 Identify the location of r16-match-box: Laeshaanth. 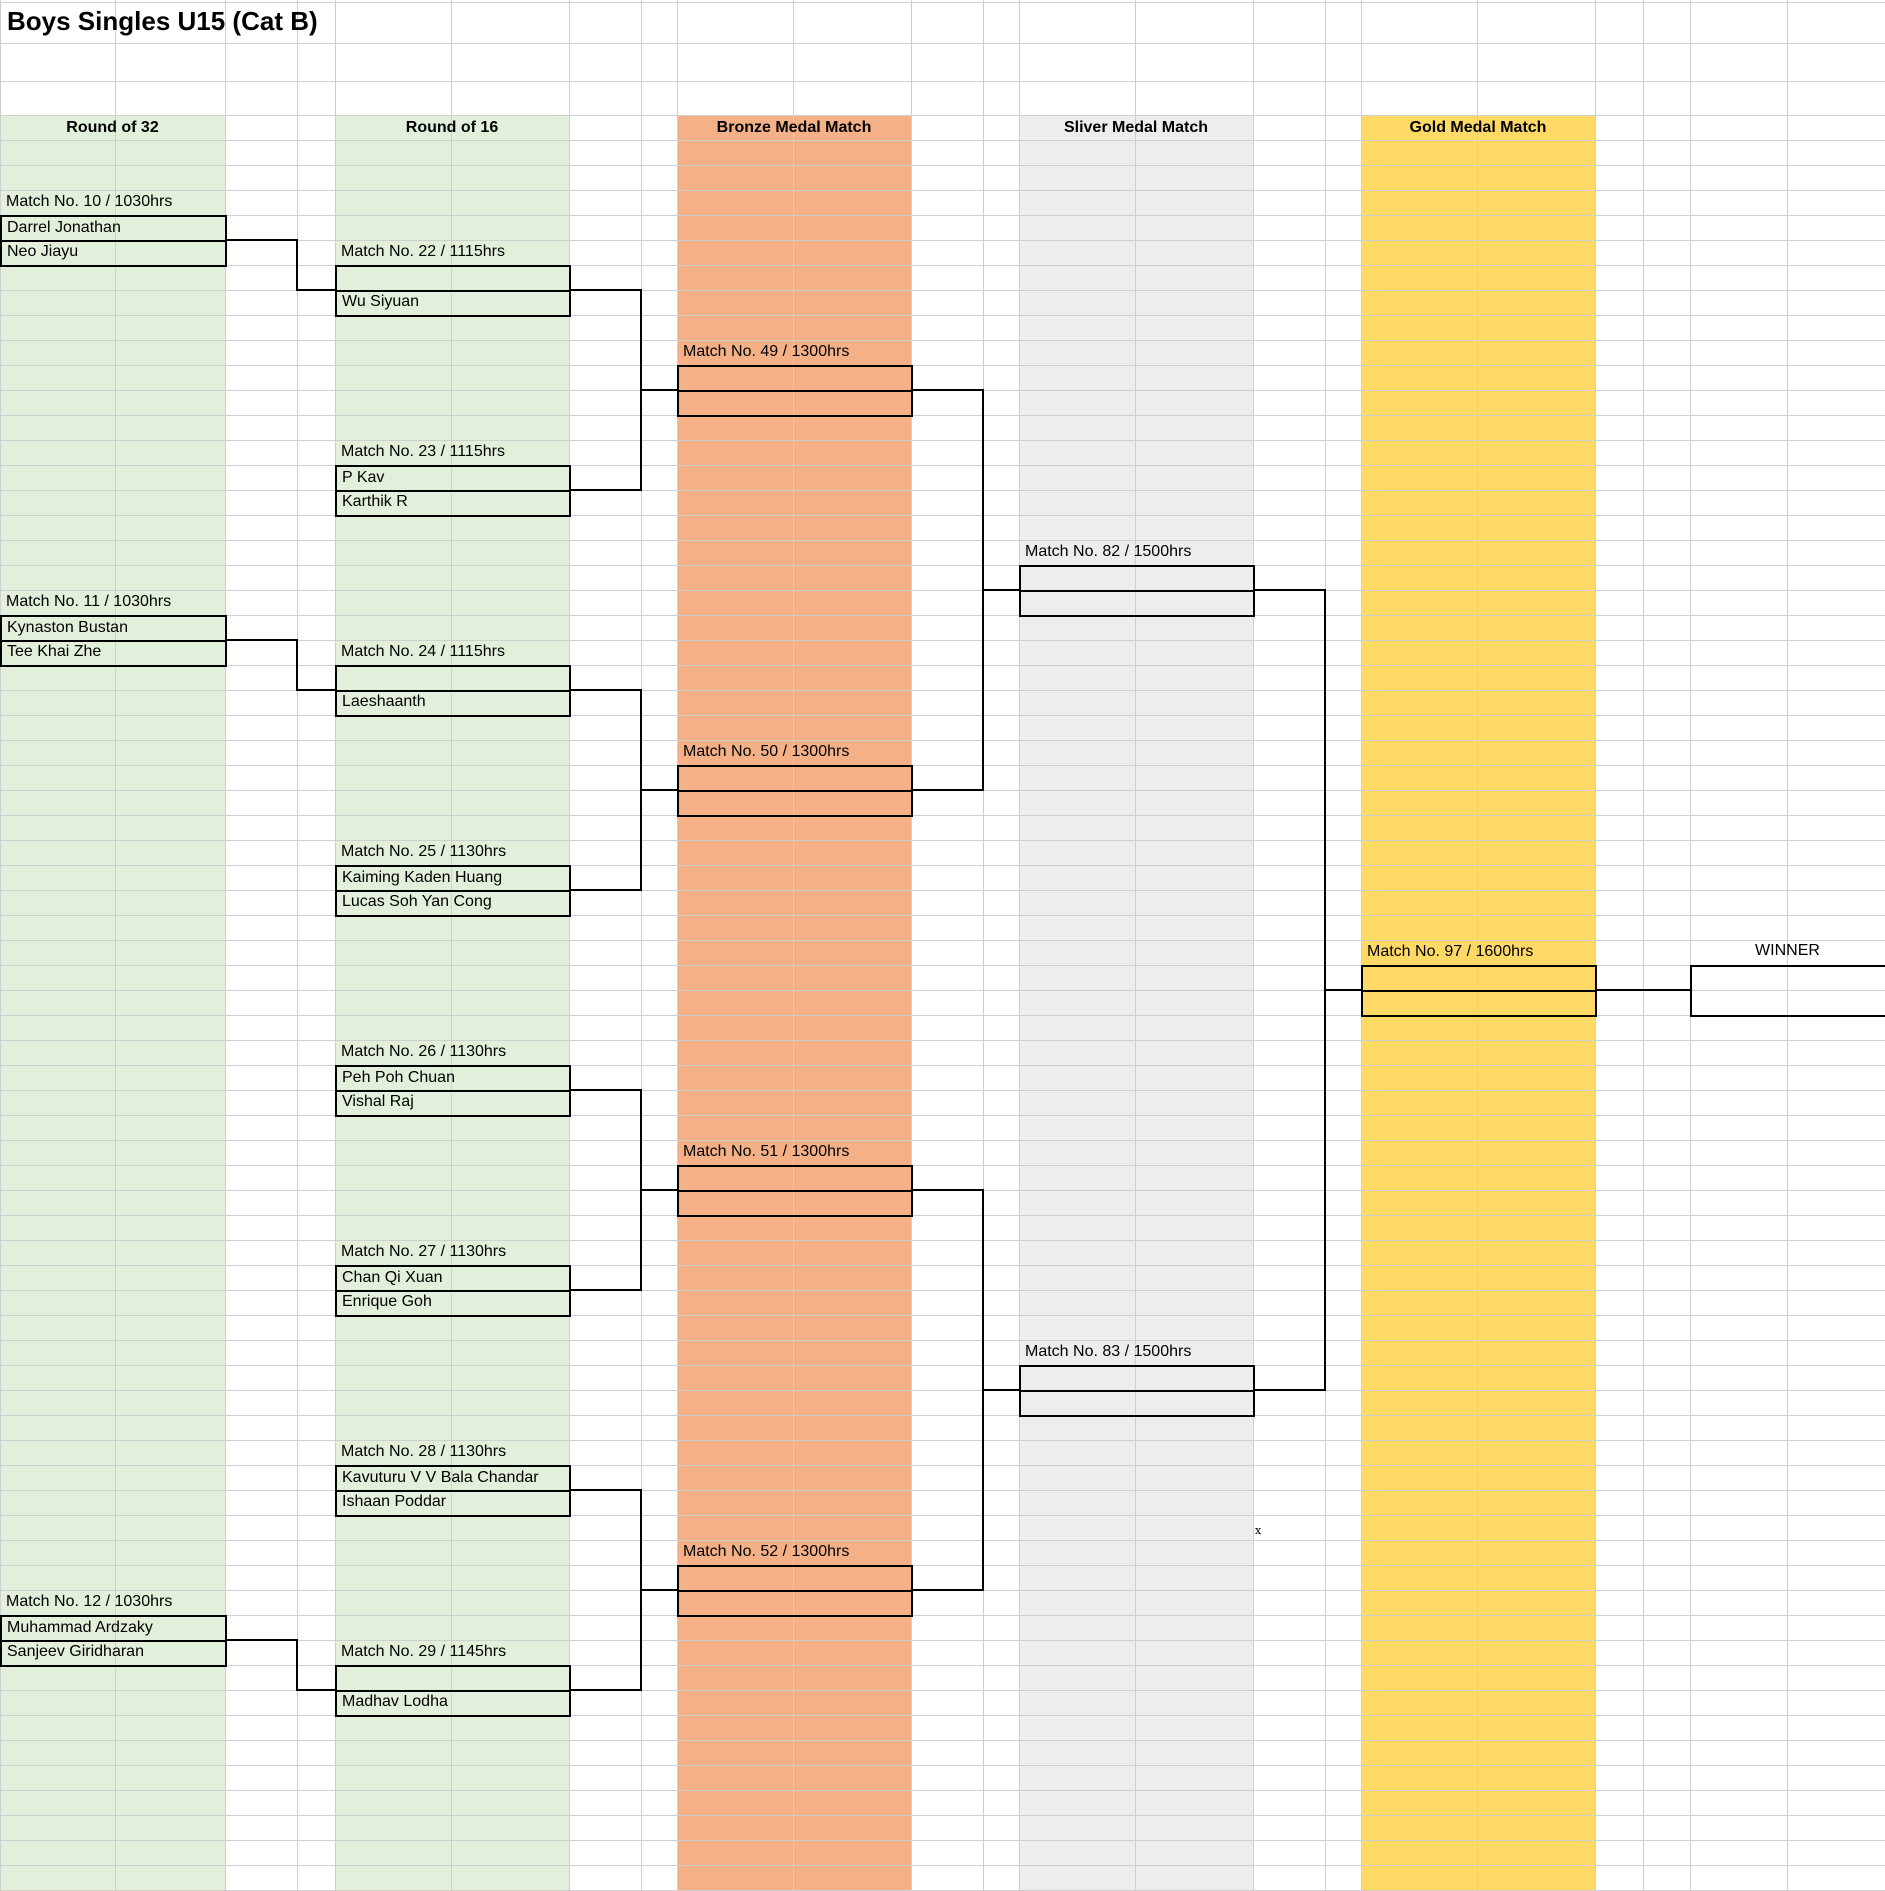
(453, 691).